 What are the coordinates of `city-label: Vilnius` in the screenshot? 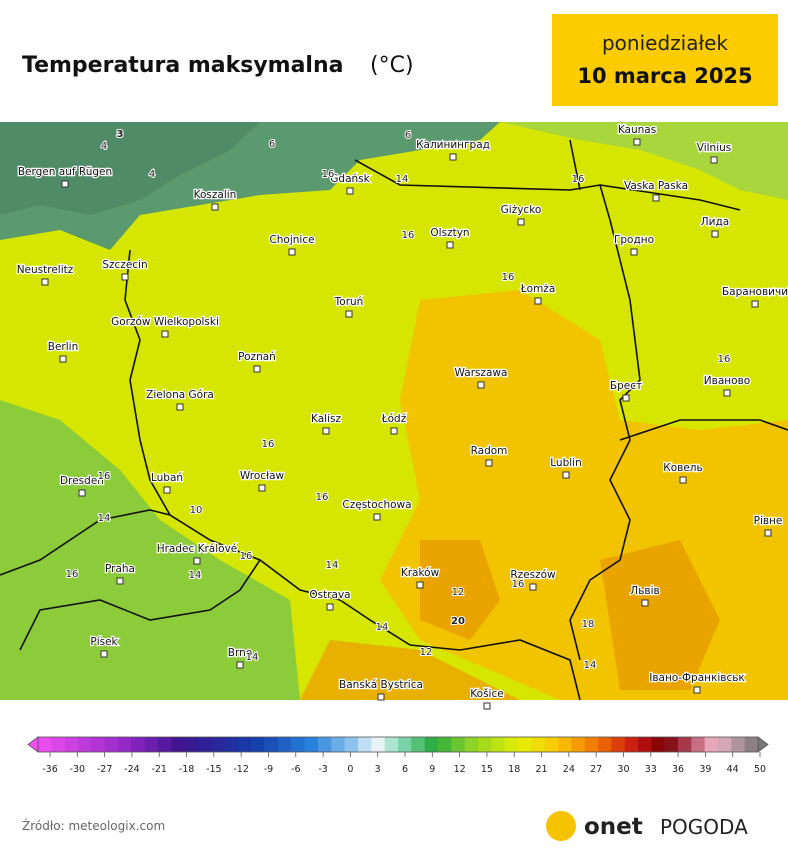 It's located at (714, 148).